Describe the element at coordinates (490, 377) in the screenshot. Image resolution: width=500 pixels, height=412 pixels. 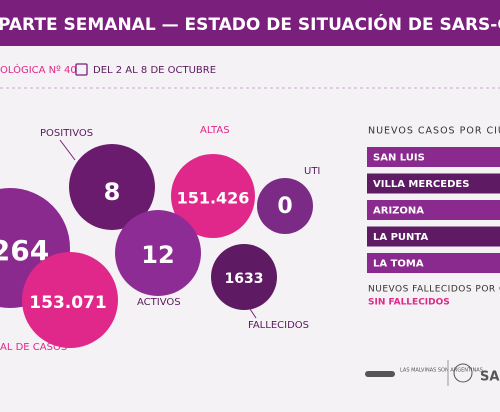
I see `gov-text: SAN` at that location.